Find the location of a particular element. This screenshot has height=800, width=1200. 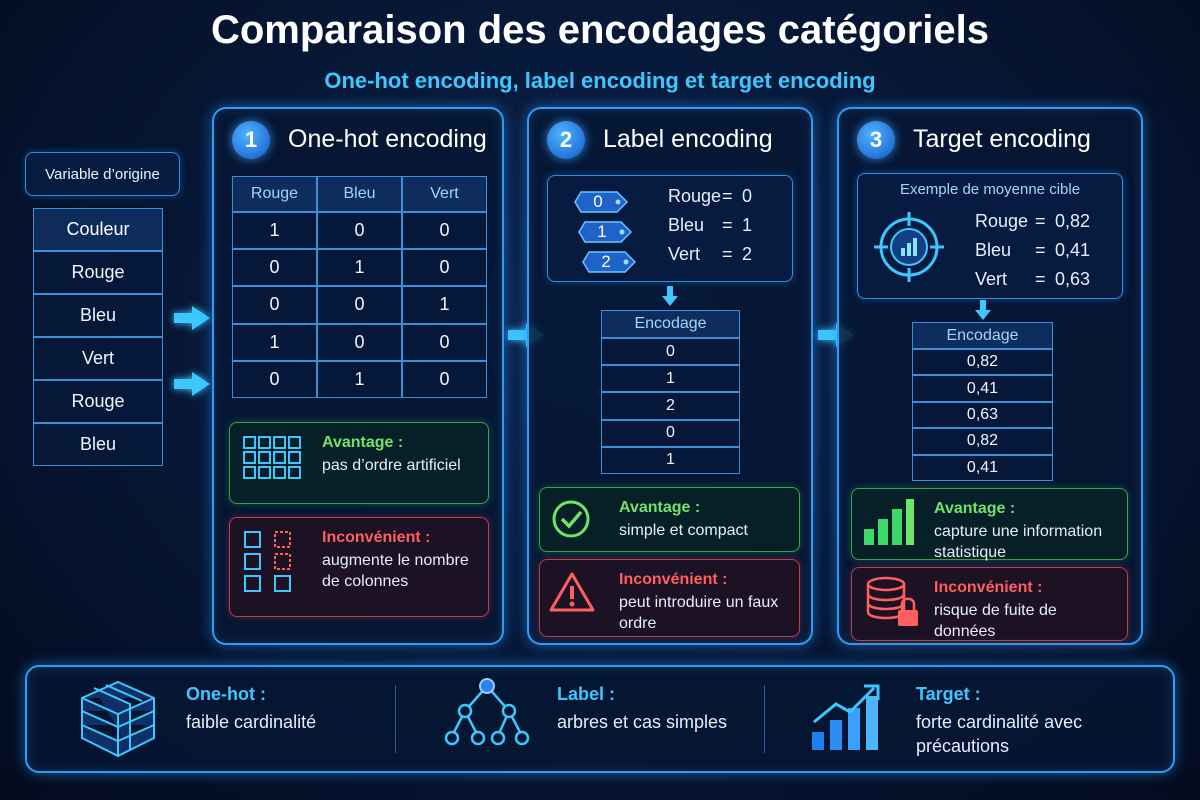

panel-title: Label encoding is located at coordinates (688, 139).